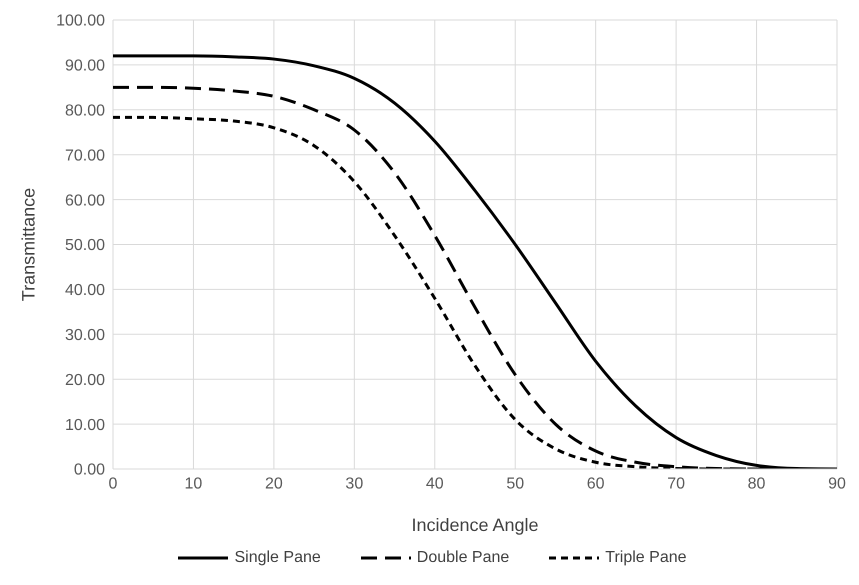 This screenshot has width=859, height=585. What do you see at coordinates (273, 483) in the screenshot?
I see `x-tick-label: 20` at bounding box center [273, 483].